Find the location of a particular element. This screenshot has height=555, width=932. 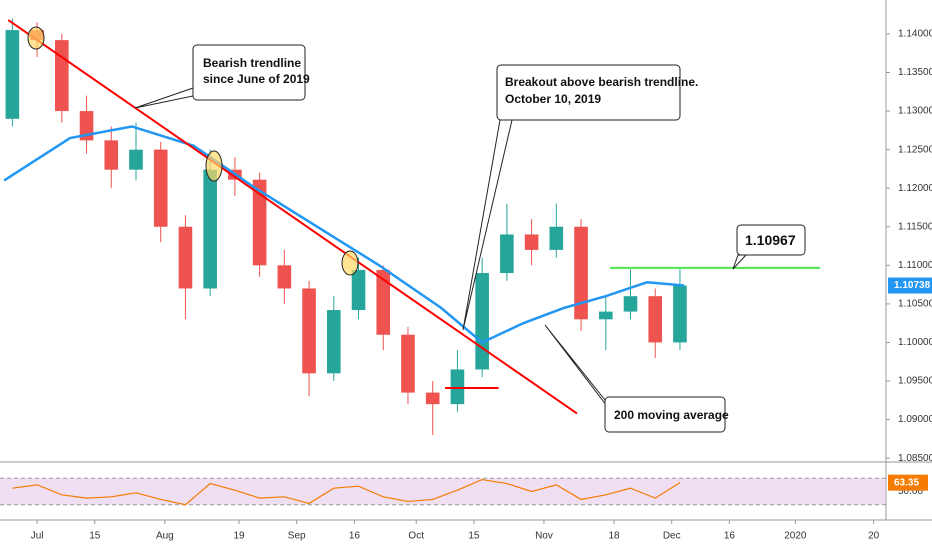

x-tick-label: Aug is located at coordinates (165, 536).